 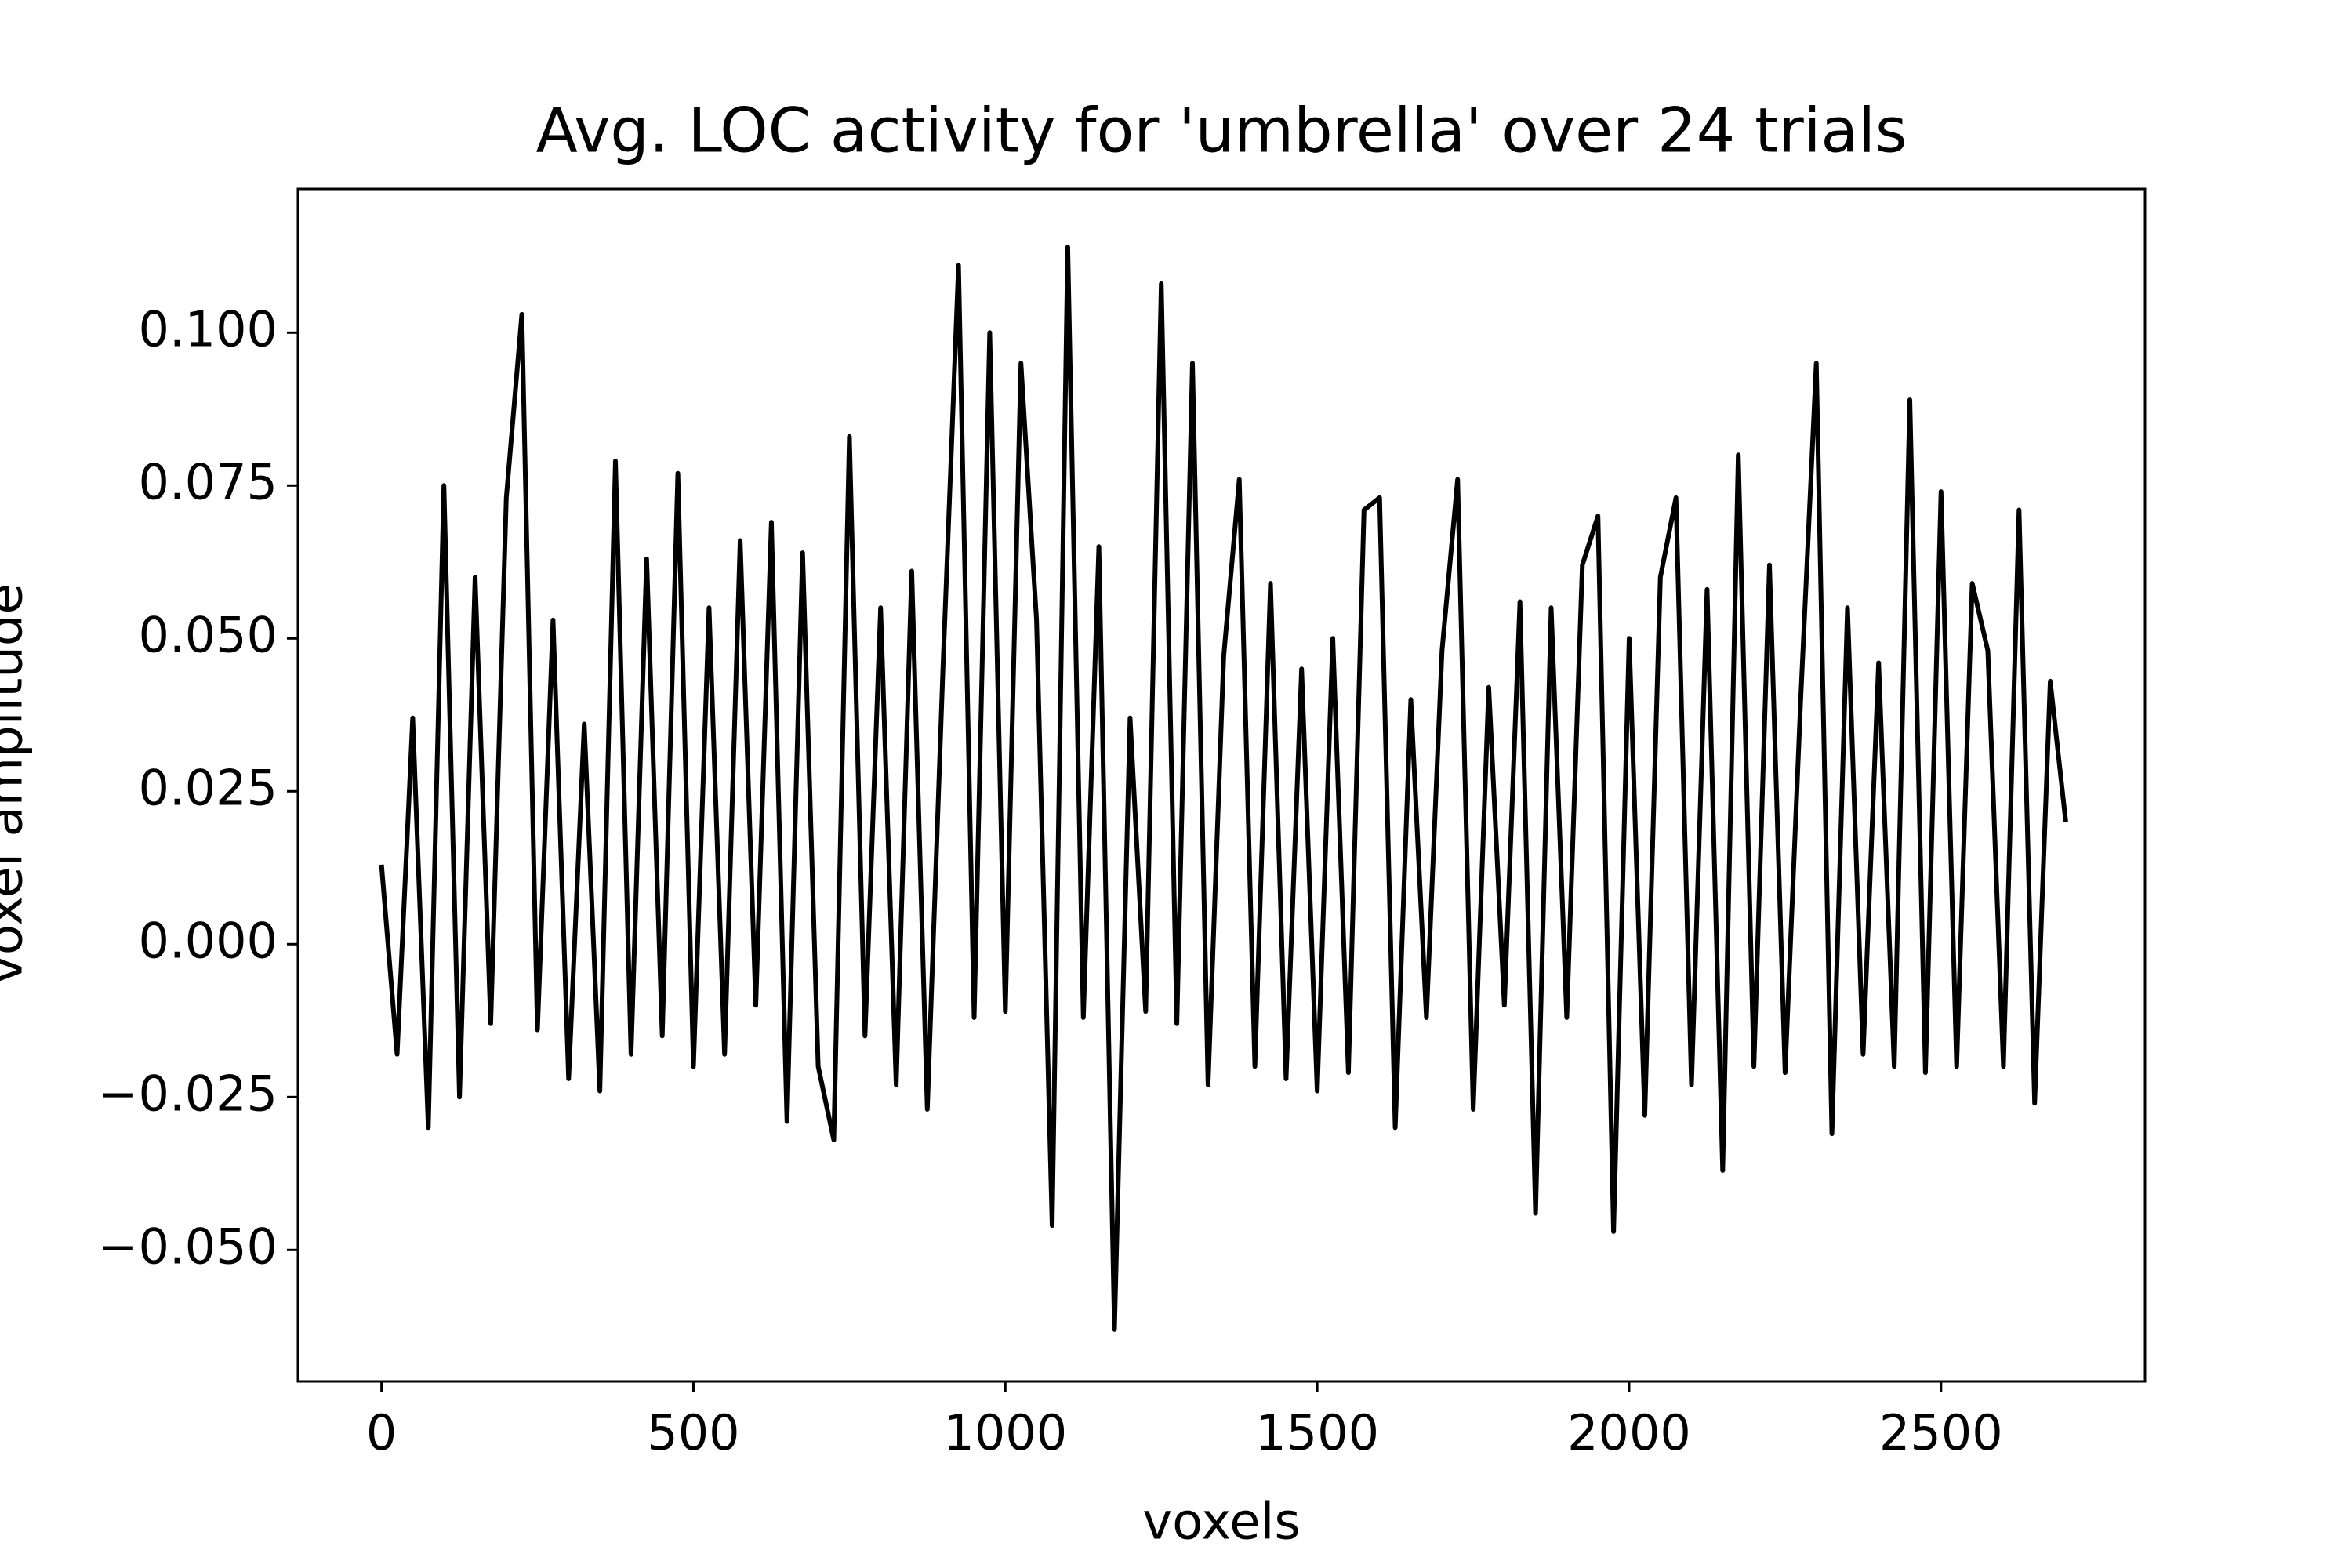 What do you see at coordinates (209, 329) in the screenshot?
I see `y-tick-label: 0.100` at bounding box center [209, 329].